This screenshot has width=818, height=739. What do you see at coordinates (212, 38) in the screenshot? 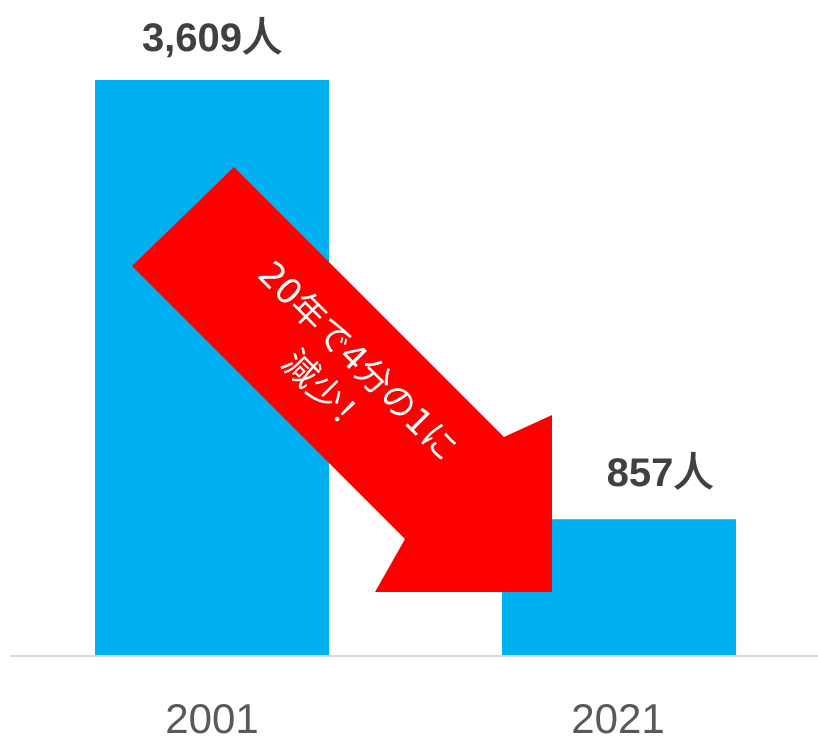
I see `value-label-2001: 3,609人` at bounding box center [212, 38].